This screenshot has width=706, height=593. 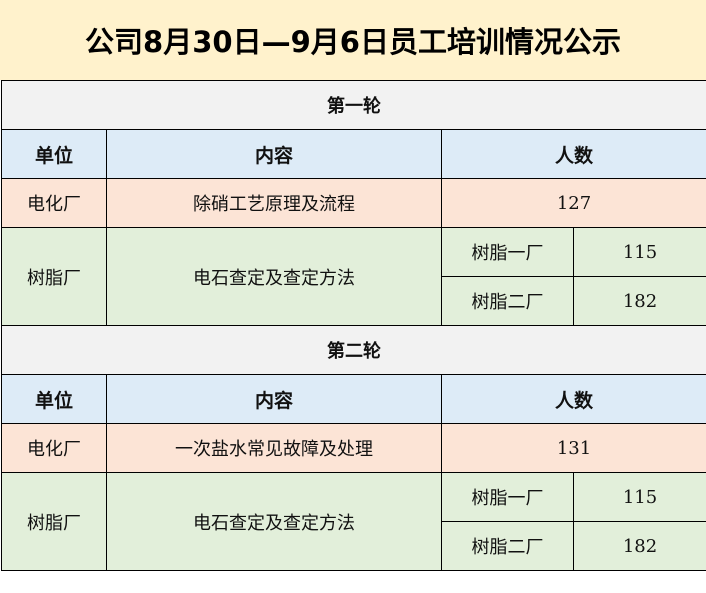 I want to click on count-cell: 131, so click(x=573, y=448).